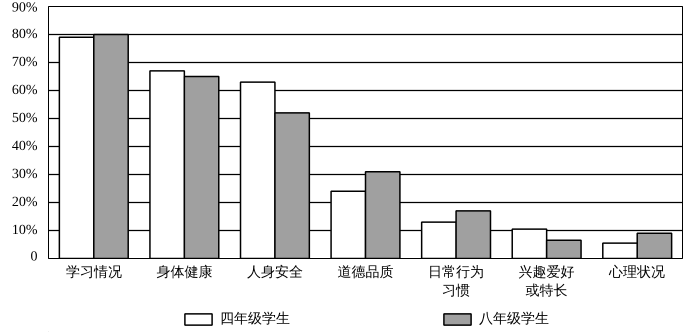  I want to click on x-tick-label: 身体健康, so click(184, 272).